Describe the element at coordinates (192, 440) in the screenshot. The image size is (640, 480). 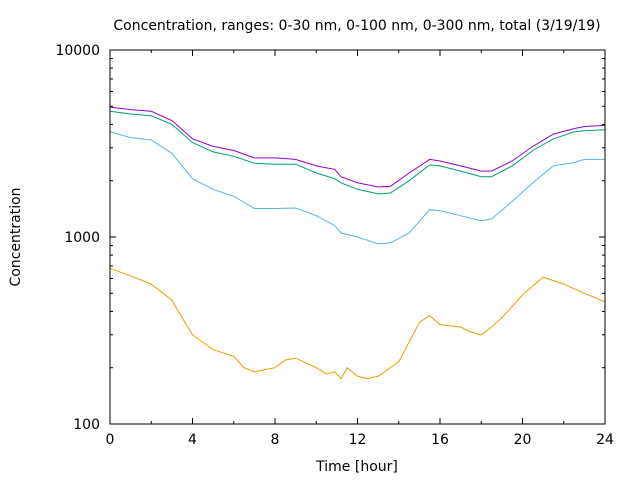
I see `x-tick-label: 4` at that location.